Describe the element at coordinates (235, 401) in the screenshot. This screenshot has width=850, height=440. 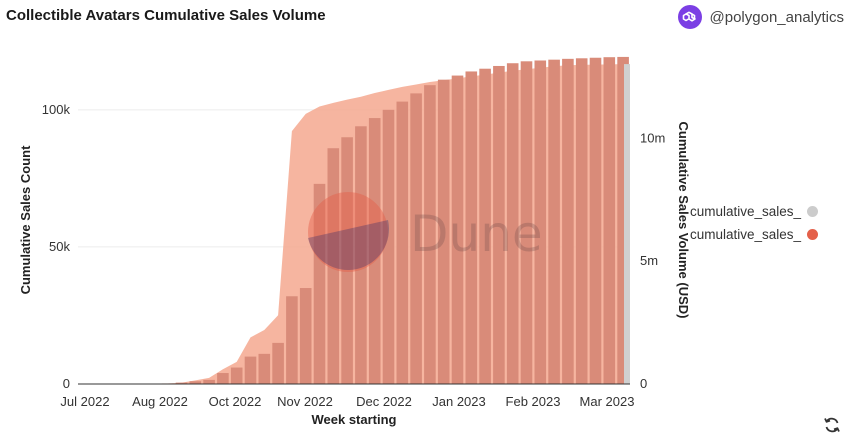
I see `x-tick-label: Oct 2022` at that location.